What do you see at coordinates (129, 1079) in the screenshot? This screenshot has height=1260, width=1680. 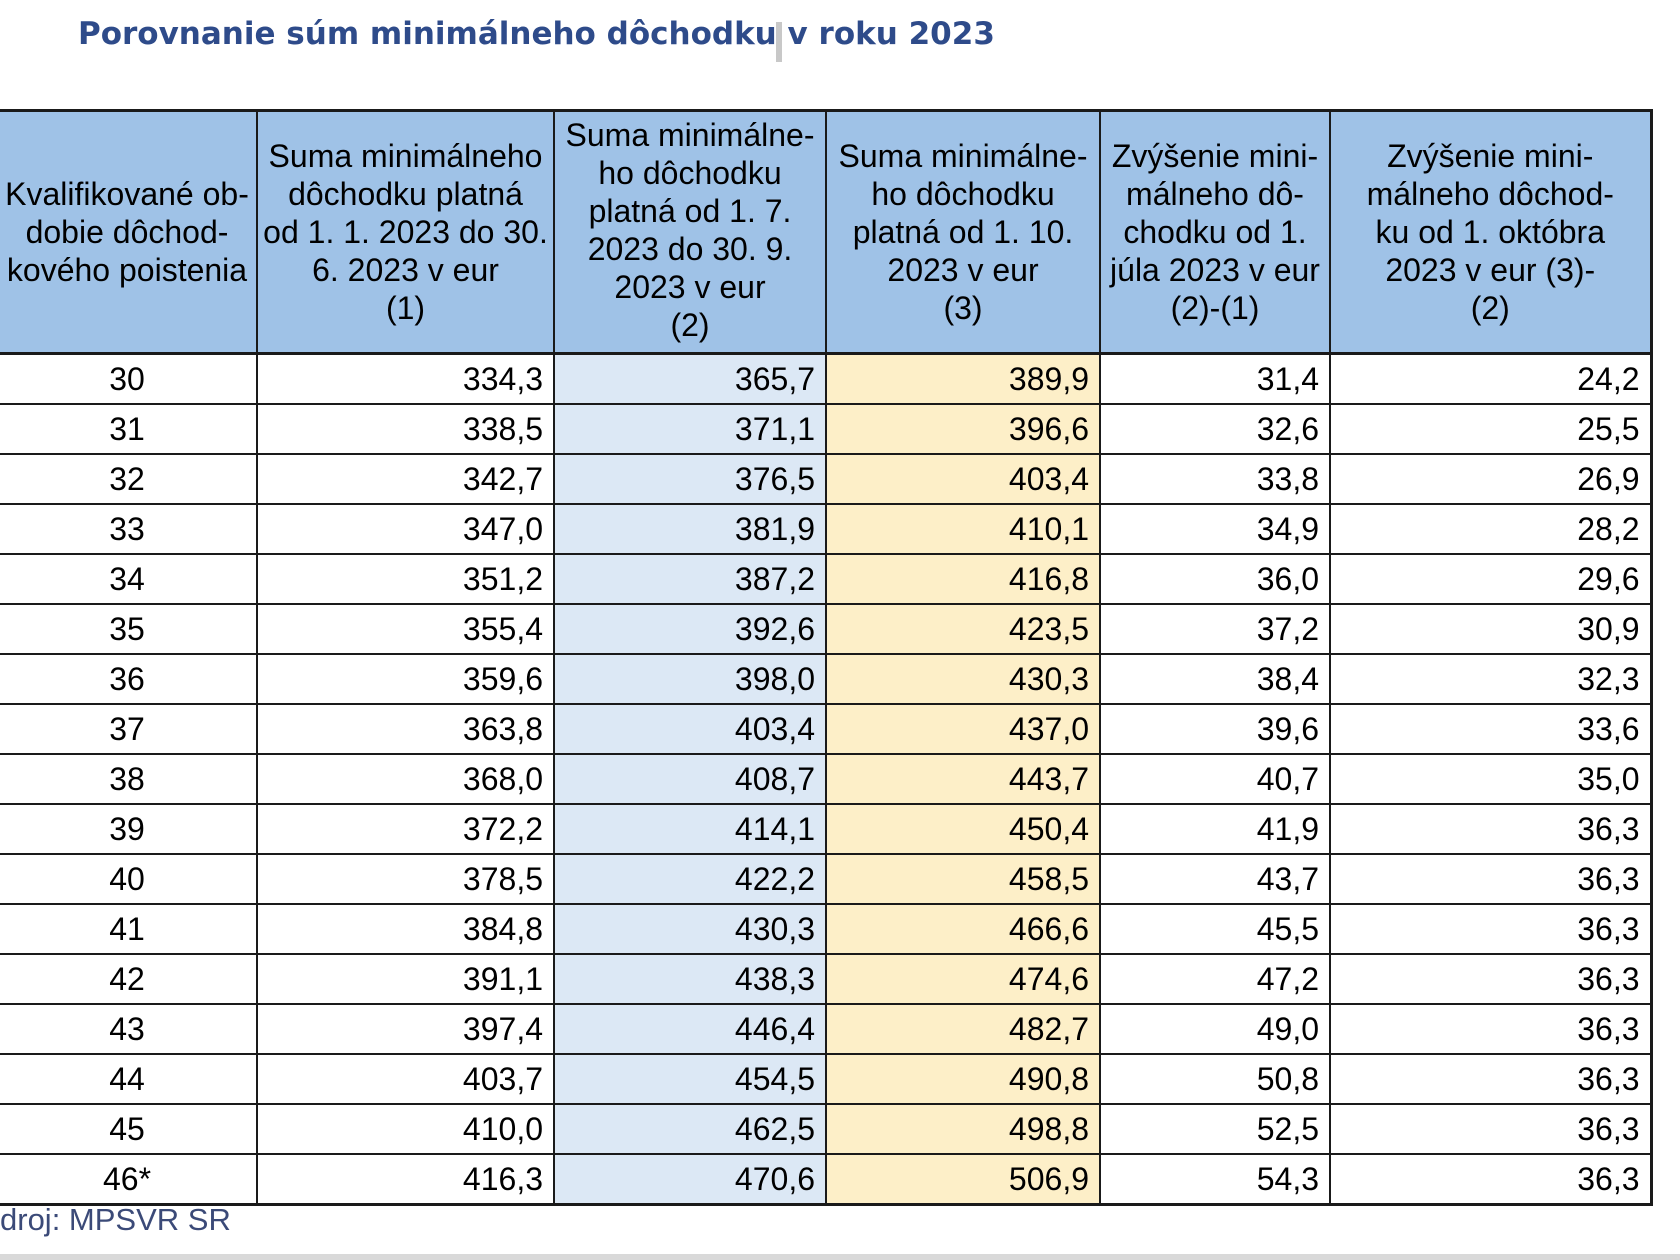 I see `table-cell: 44` at bounding box center [129, 1079].